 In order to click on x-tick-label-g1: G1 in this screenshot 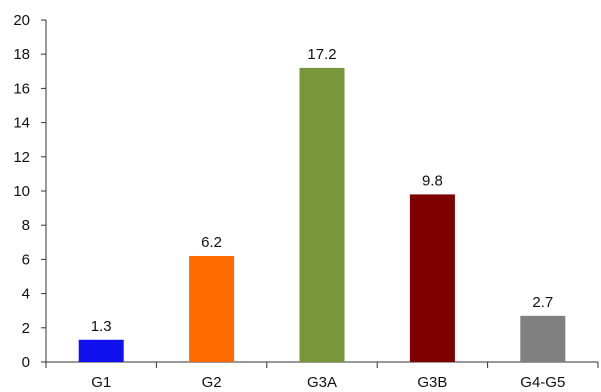, I will do `click(101, 382)`.